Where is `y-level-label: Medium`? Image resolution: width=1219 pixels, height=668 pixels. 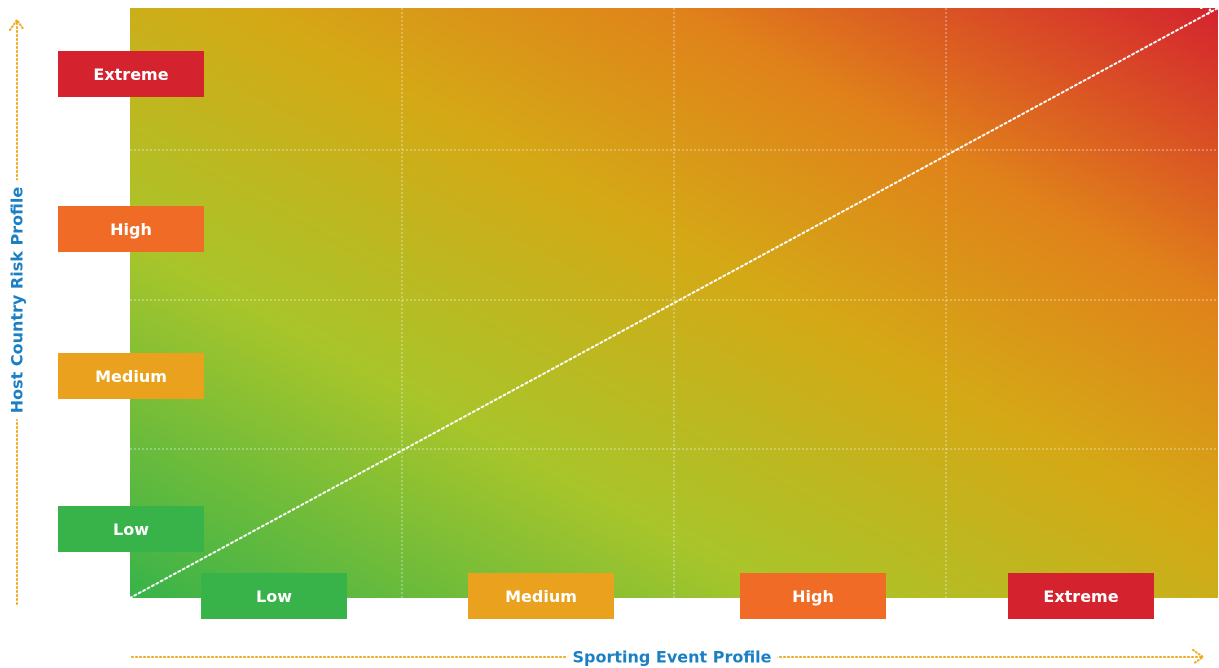
y-level-label: Medium is located at coordinates (131, 376).